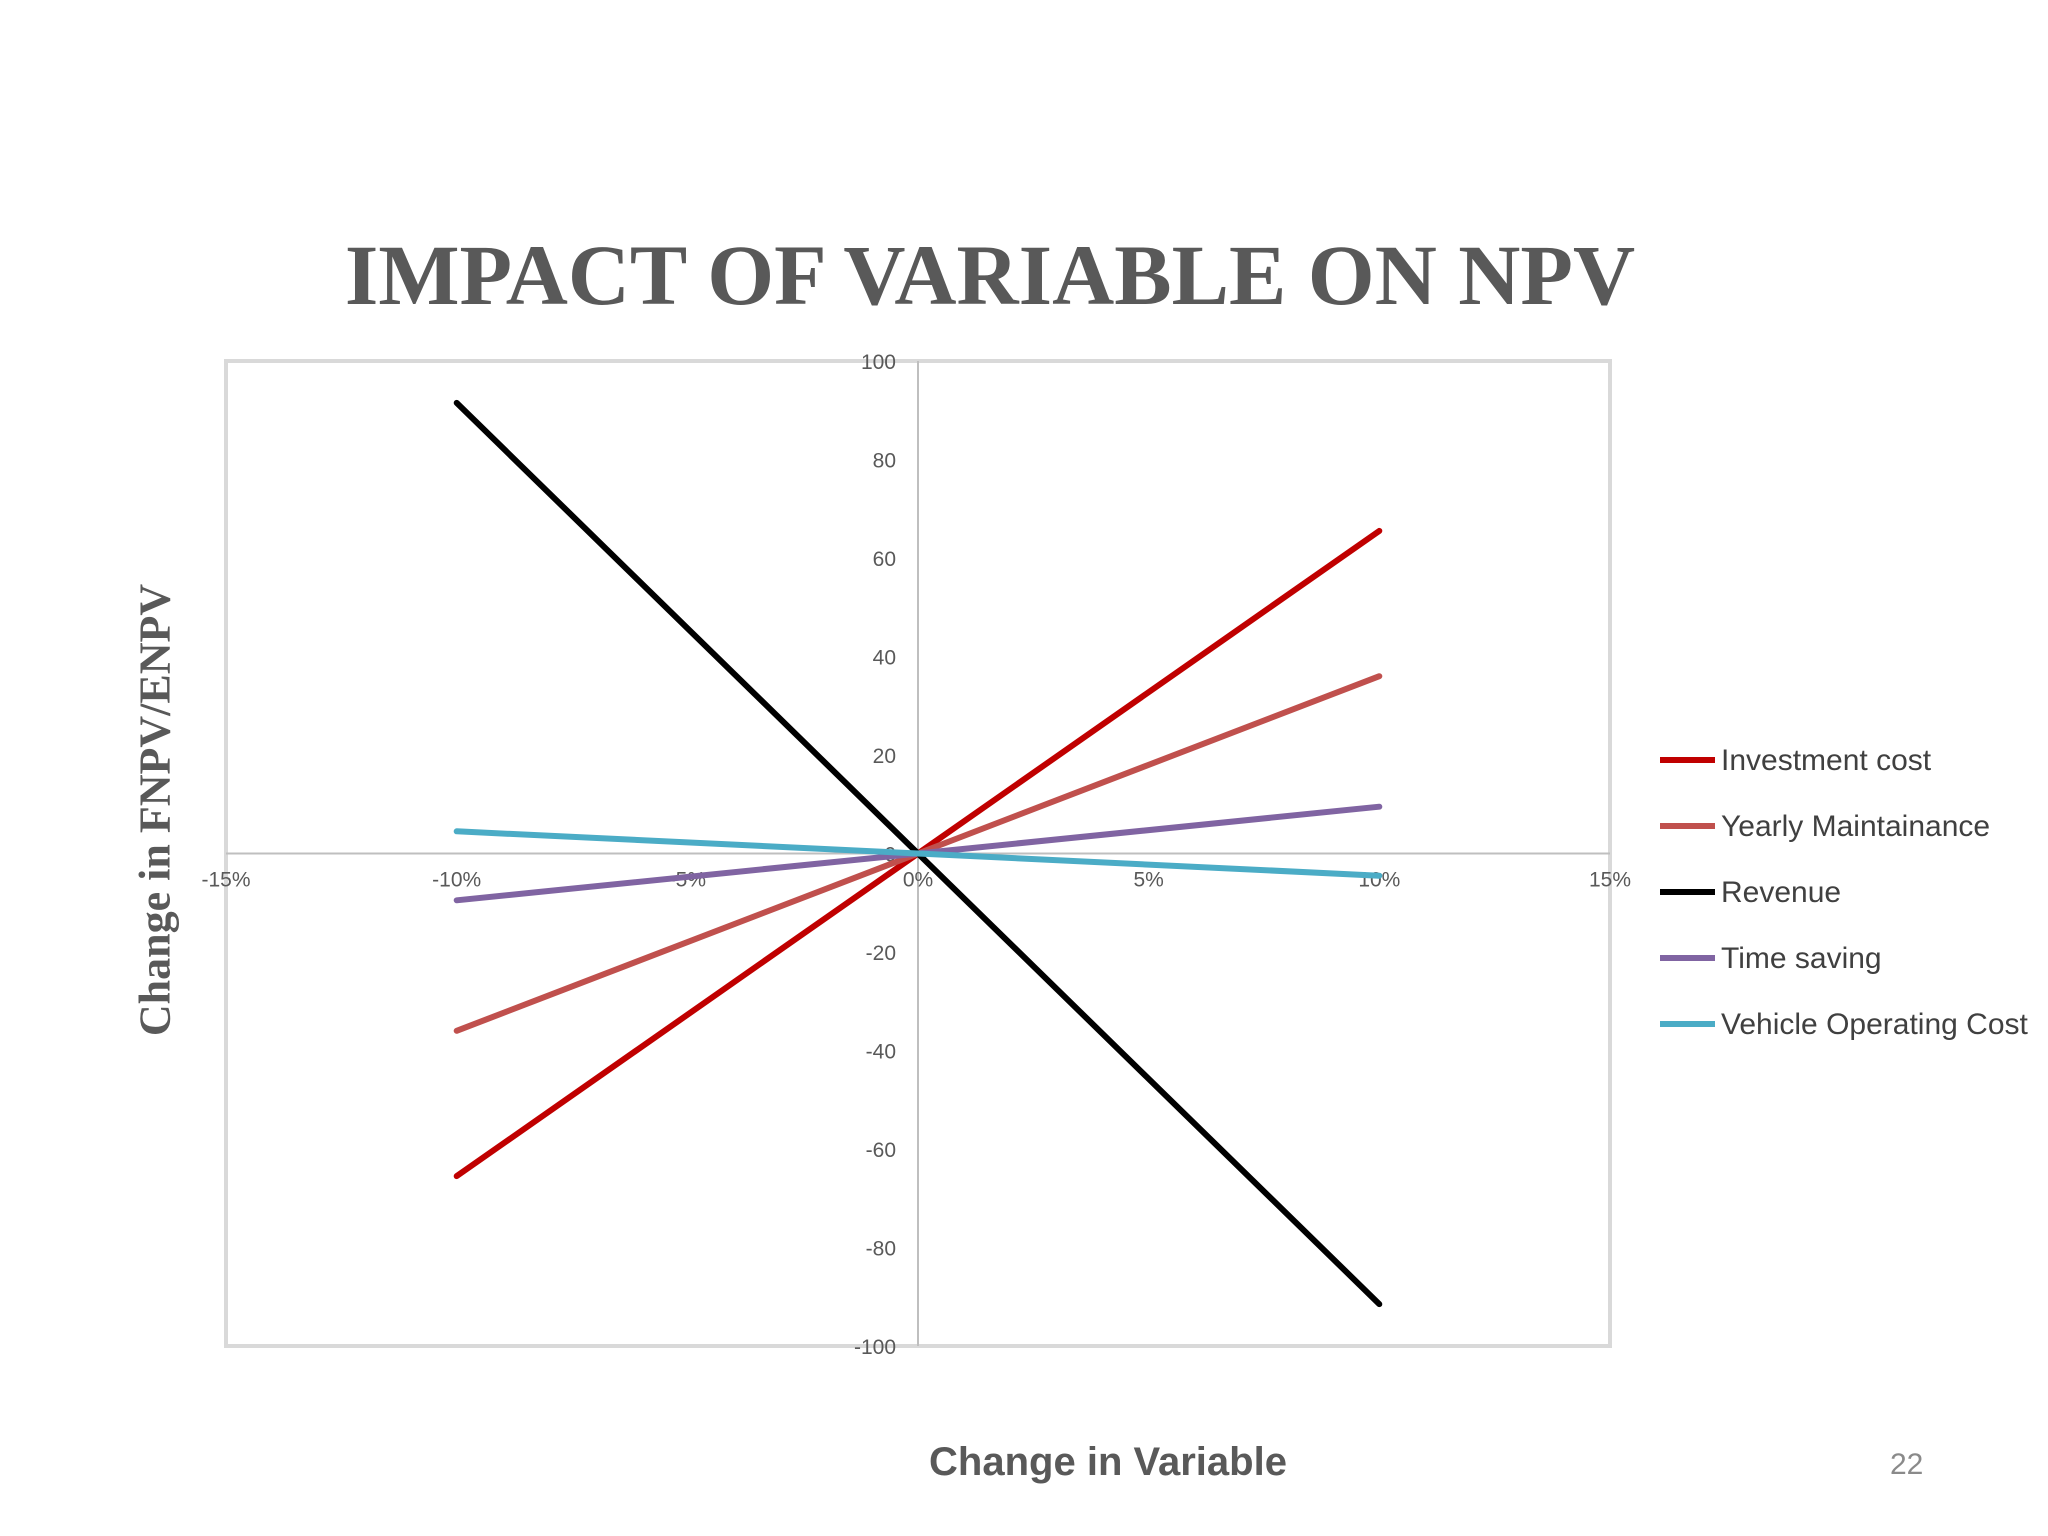  Describe the element at coordinates (878, 362) in the screenshot. I see `y-tick-label: 100` at that location.